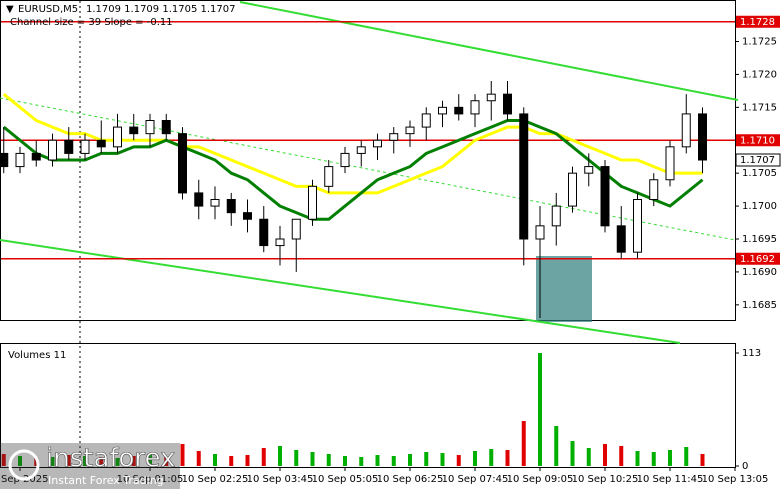  Describe the element at coordinates (280, 479) in the screenshot. I see `x-tick-label: 10 Sep 03:45` at that location.